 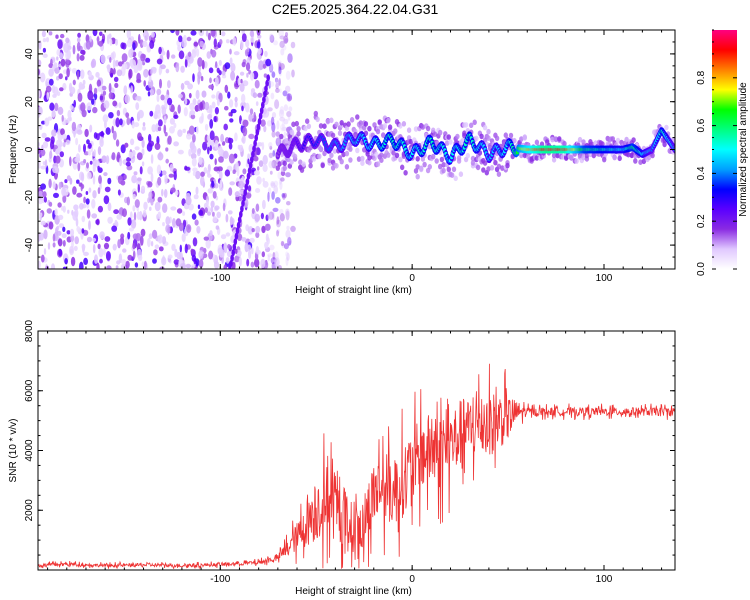 What do you see at coordinates (220, 579) in the screenshot?
I see `bottom-xtick-label: -100` at bounding box center [220, 579].